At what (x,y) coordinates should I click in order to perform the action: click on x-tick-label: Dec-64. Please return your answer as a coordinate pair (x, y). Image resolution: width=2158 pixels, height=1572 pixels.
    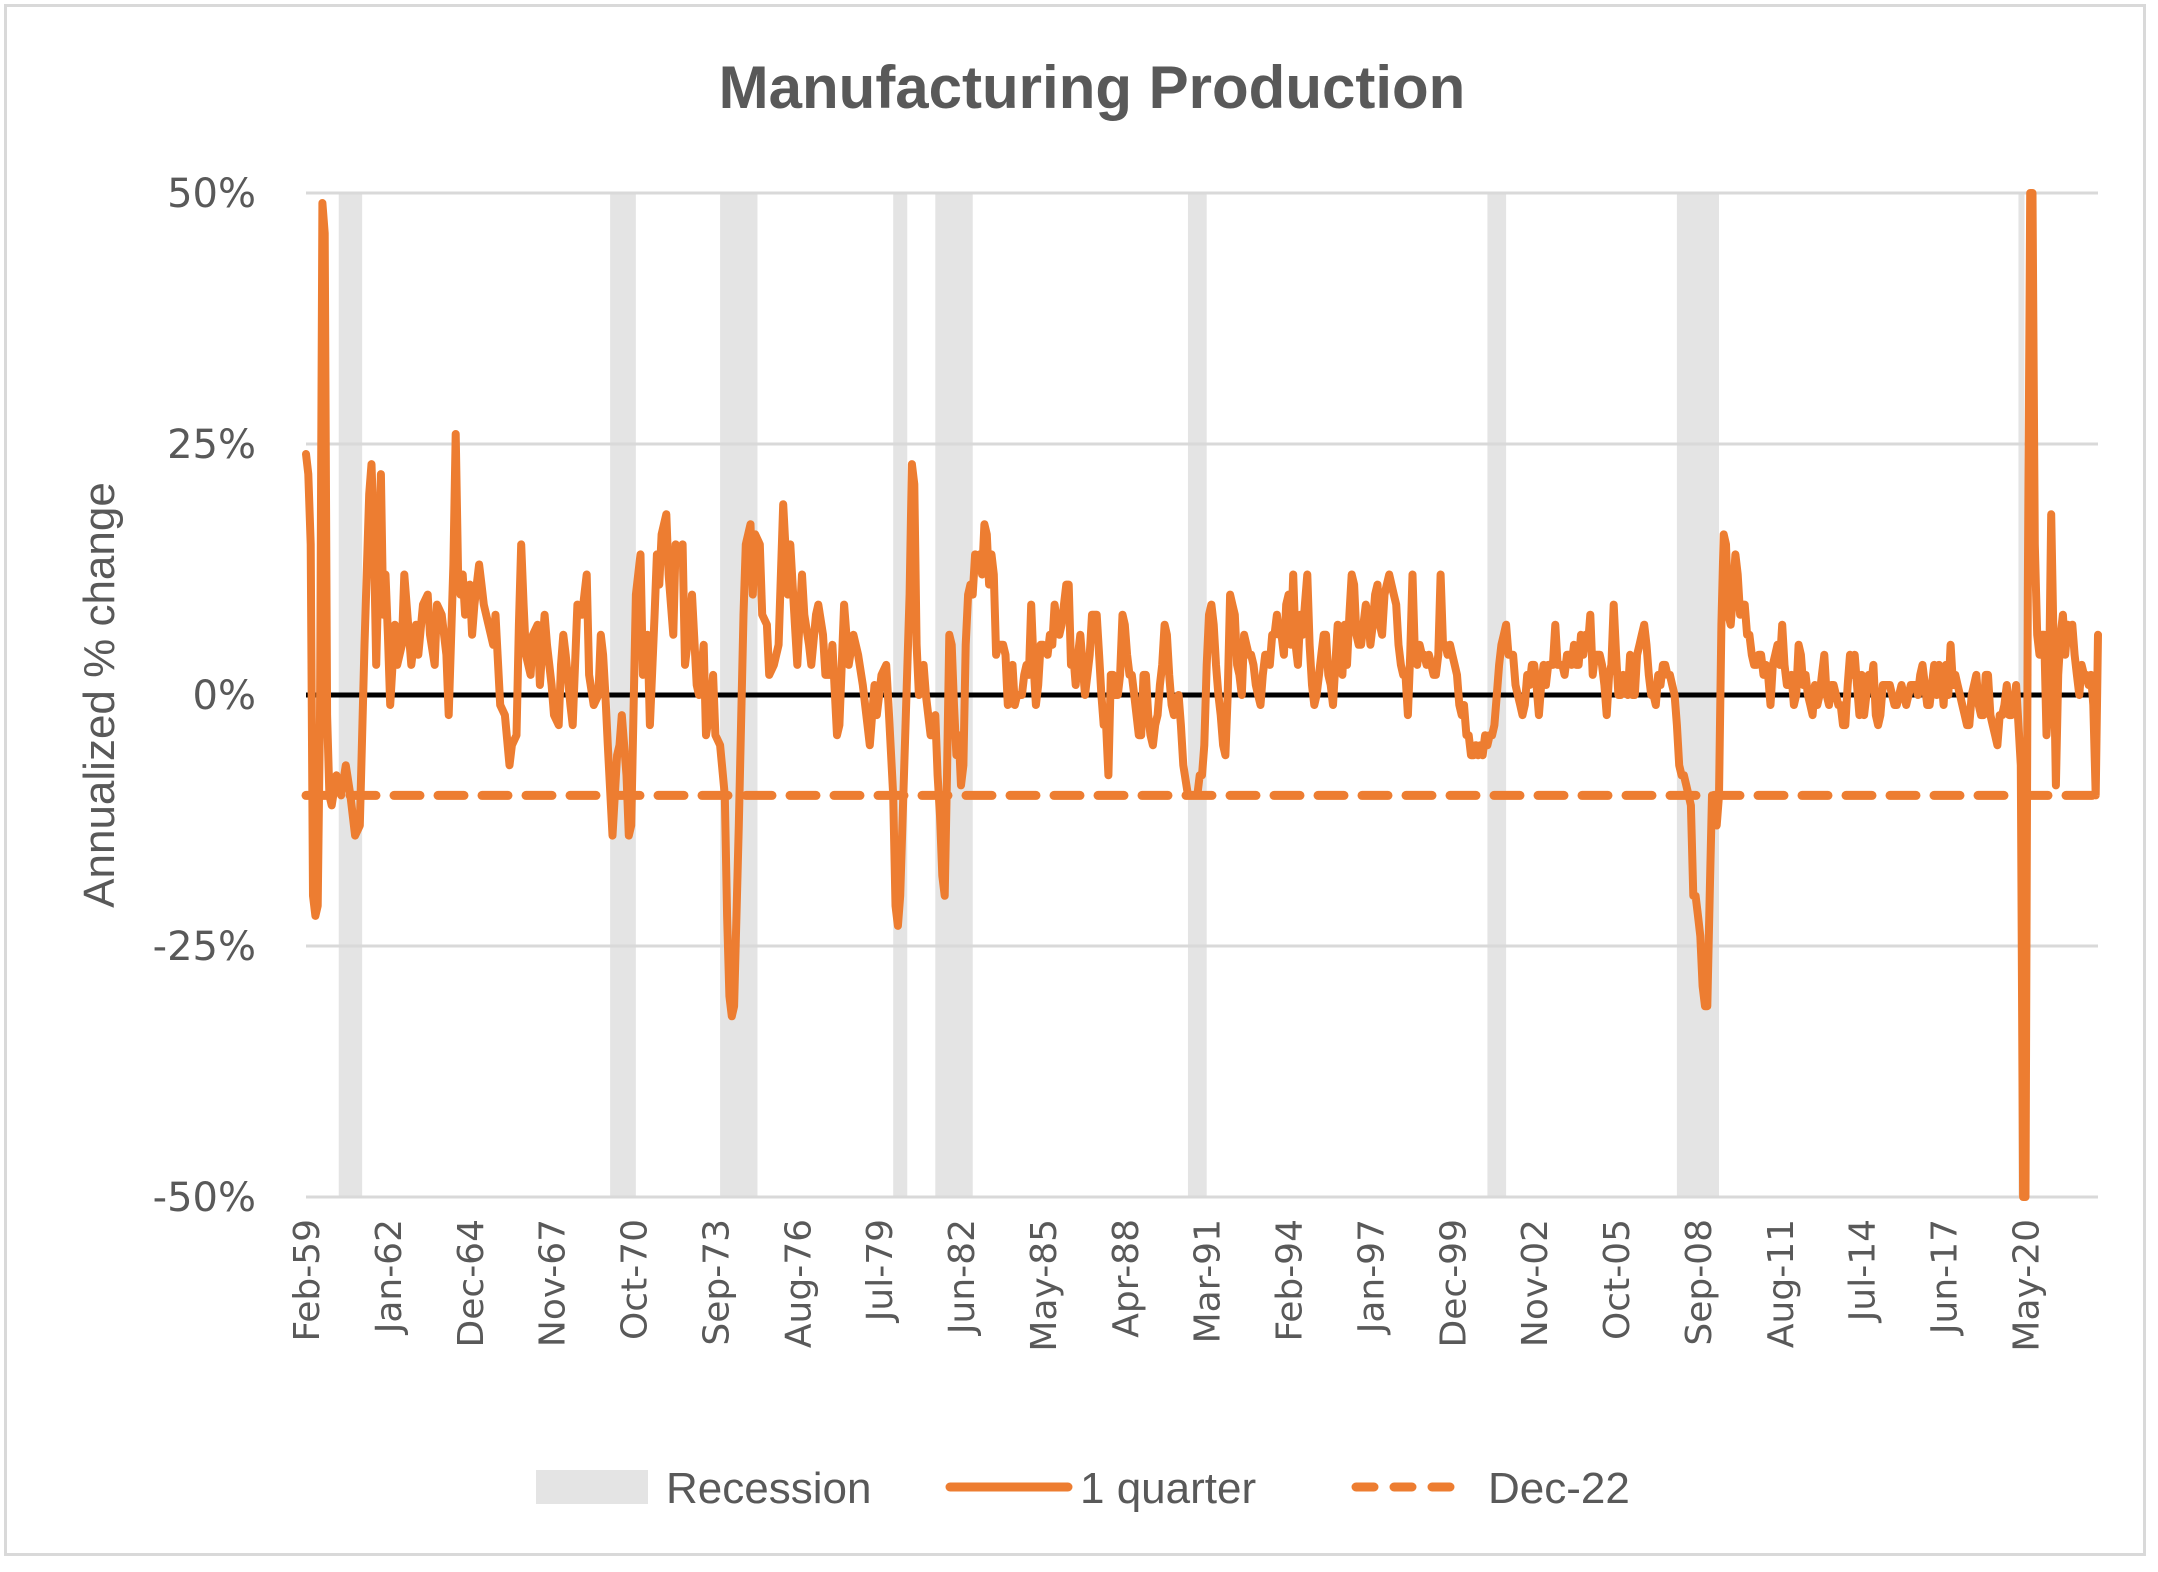
    Looking at the image, I should click on (471, 1283).